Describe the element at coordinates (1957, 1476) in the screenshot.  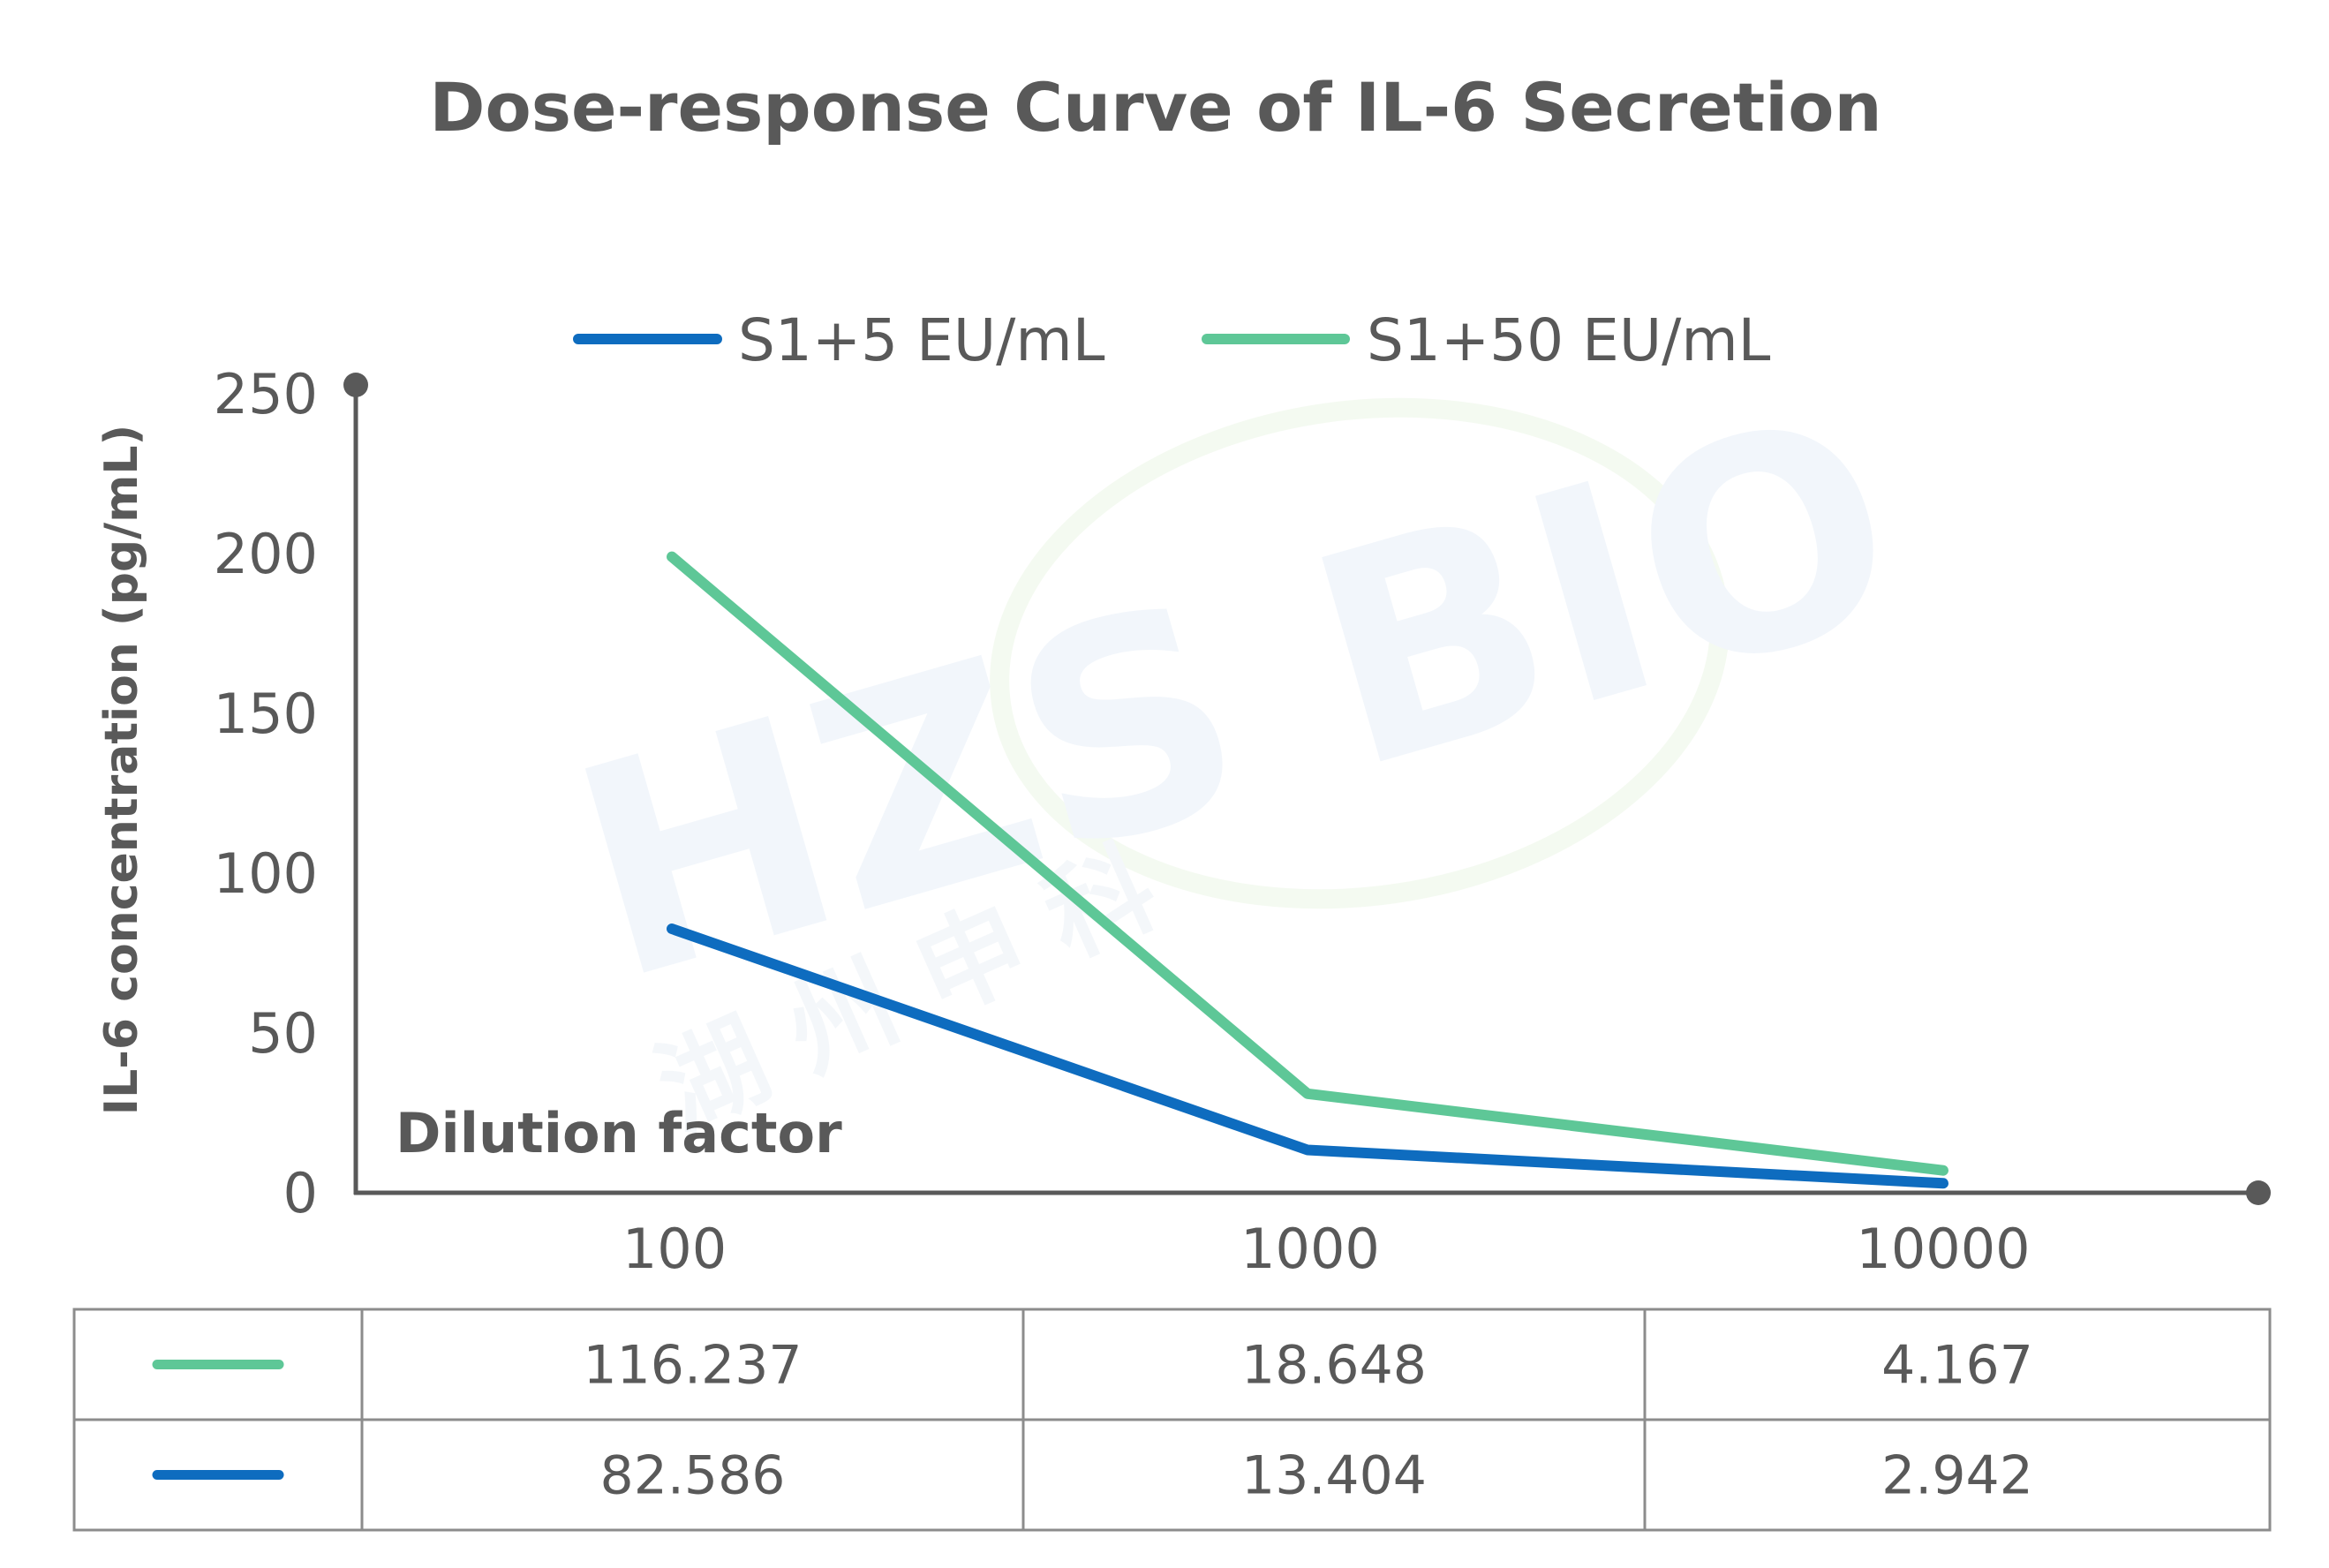
I see `table-cell: 2.942` at that location.